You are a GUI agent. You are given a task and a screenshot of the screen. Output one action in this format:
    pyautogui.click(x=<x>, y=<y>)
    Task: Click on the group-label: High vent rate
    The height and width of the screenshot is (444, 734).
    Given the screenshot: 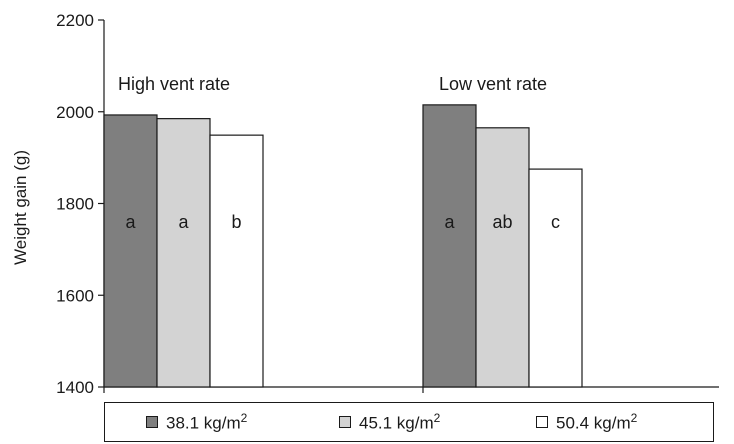 What is the action you would take?
    pyautogui.click(x=174, y=84)
    